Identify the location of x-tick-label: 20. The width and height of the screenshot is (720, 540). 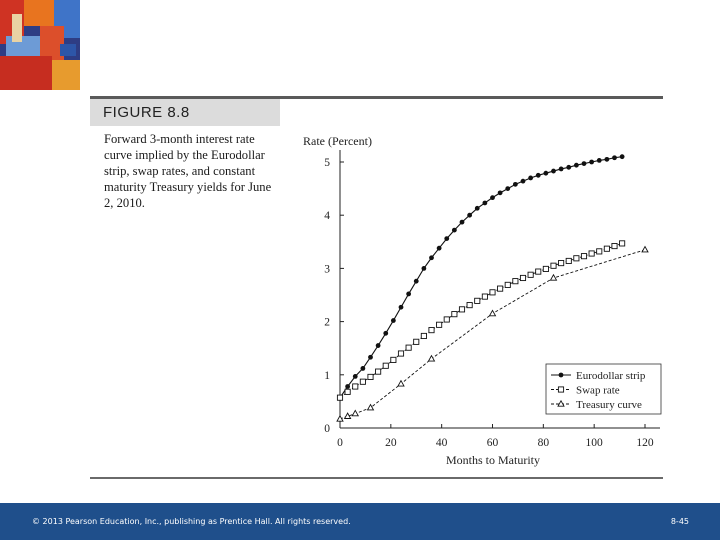
(391, 443).